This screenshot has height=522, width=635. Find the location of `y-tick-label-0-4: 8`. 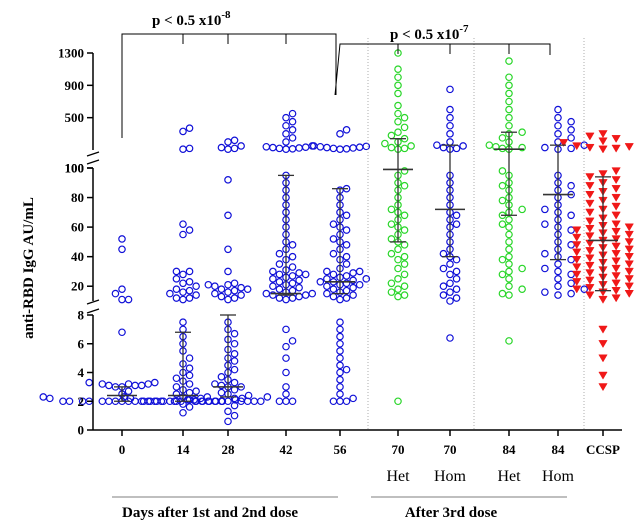

y-tick-label-0-4: 8 is located at coordinates (81, 315).